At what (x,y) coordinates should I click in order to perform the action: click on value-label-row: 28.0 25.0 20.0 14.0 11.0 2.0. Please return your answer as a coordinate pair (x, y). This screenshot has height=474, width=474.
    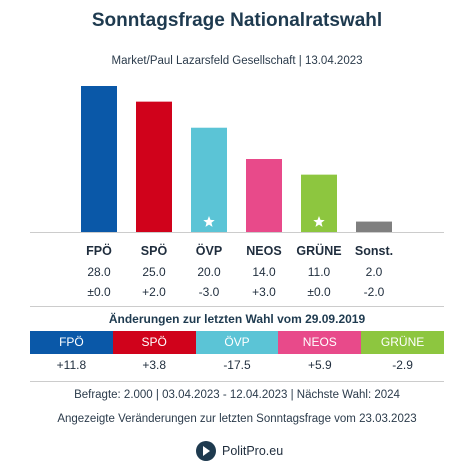
    Looking at the image, I should click on (237, 273).